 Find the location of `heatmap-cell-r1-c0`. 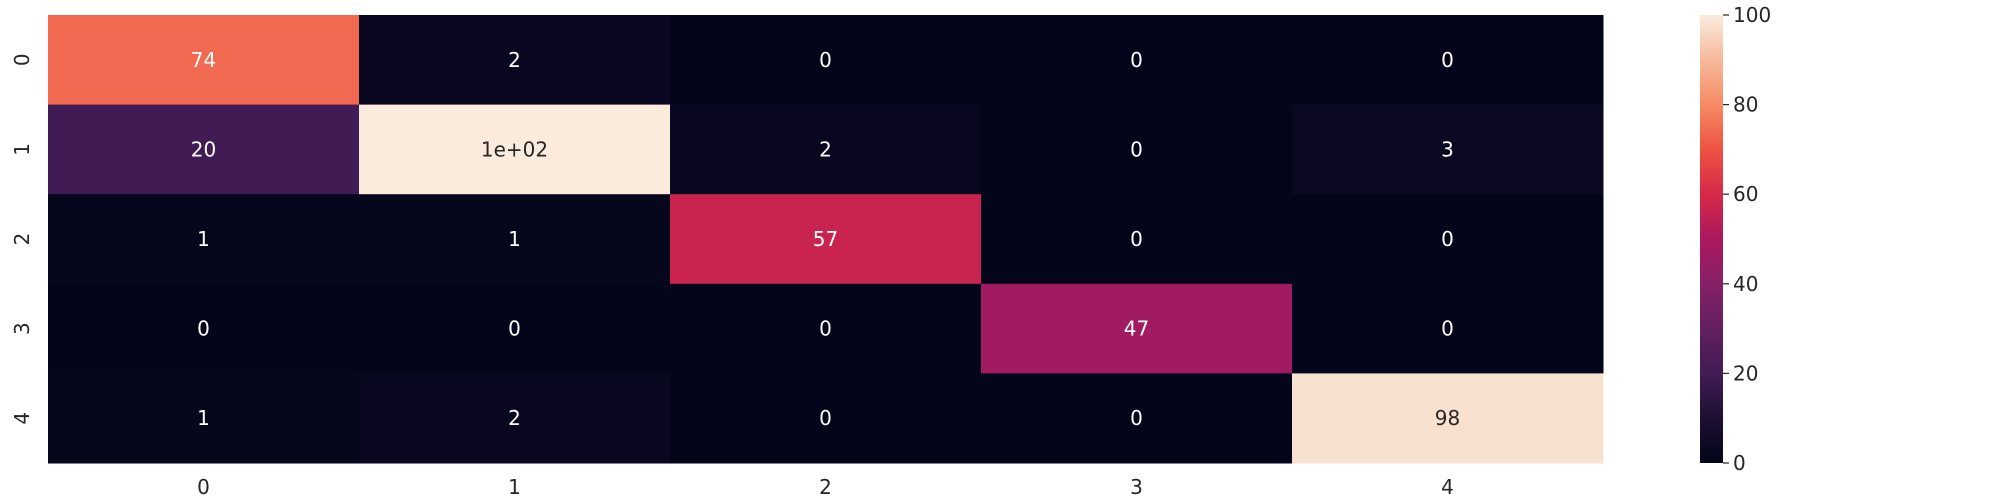

heatmap-cell-r1-c0 is located at coordinates (204, 149).